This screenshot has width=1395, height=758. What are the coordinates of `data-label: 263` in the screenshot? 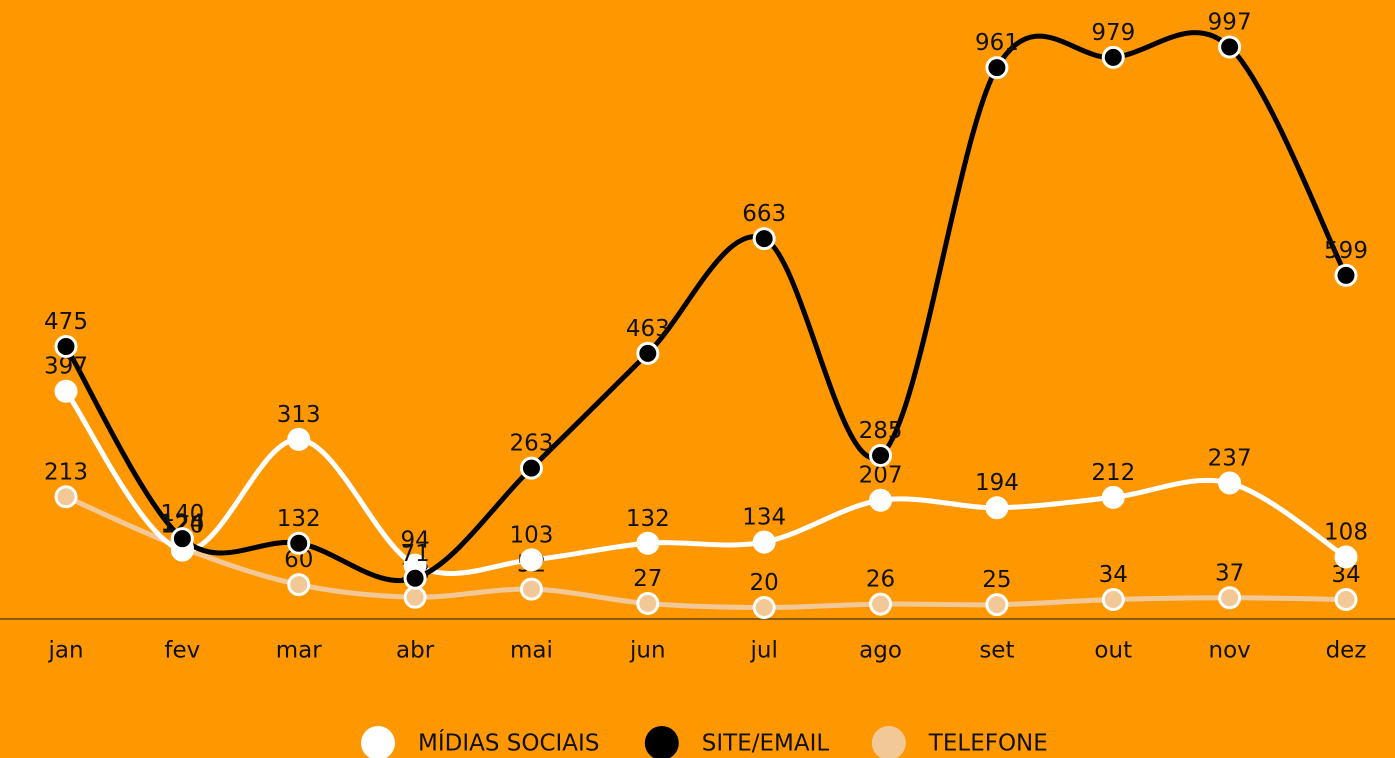 It's located at (532, 444).